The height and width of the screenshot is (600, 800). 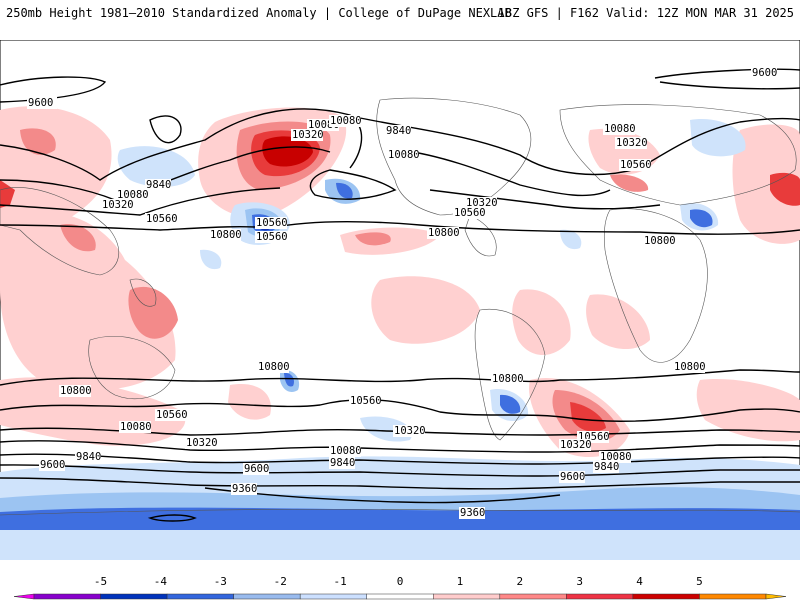 What do you see at coordinates (161, 581) in the screenshot?
I see `legend-tick-label: -4` at bounding box center [161, 581].